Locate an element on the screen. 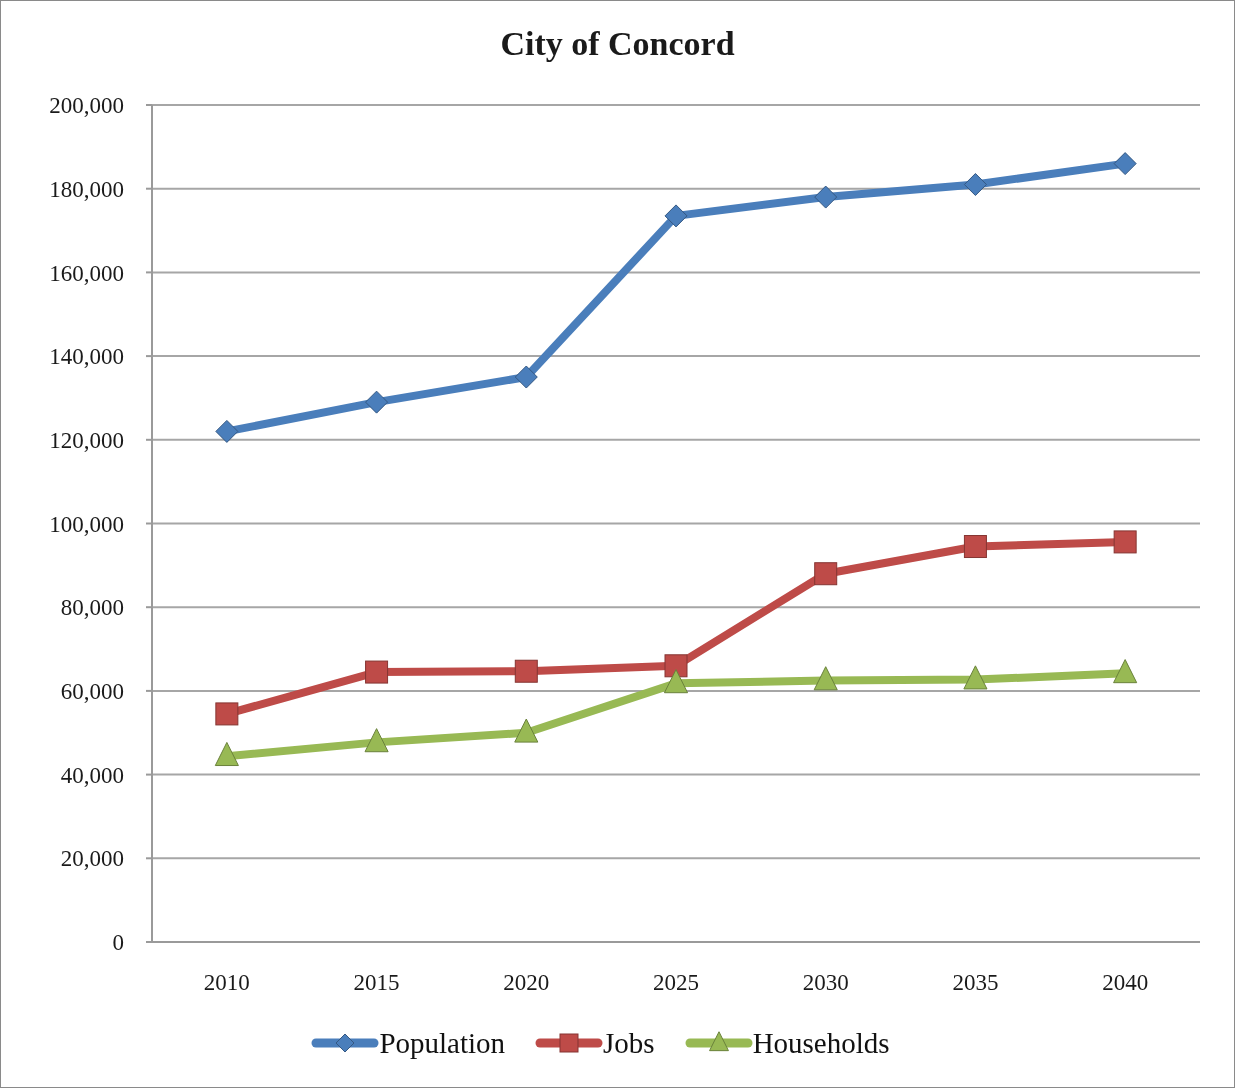 This screenshot has width=1235, height=1088. y-tick-label: 100,000 is located at coordinates (86, 524).